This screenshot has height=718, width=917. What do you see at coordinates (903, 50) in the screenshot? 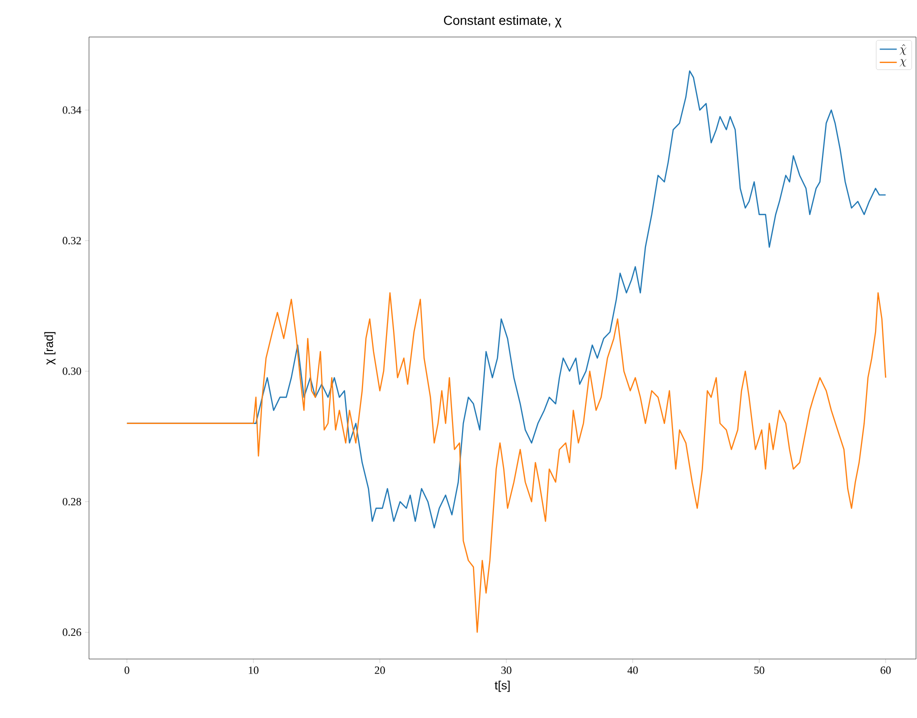
I see `legend-label: $\hat{\chi}$` at bounding box center [903, 50].